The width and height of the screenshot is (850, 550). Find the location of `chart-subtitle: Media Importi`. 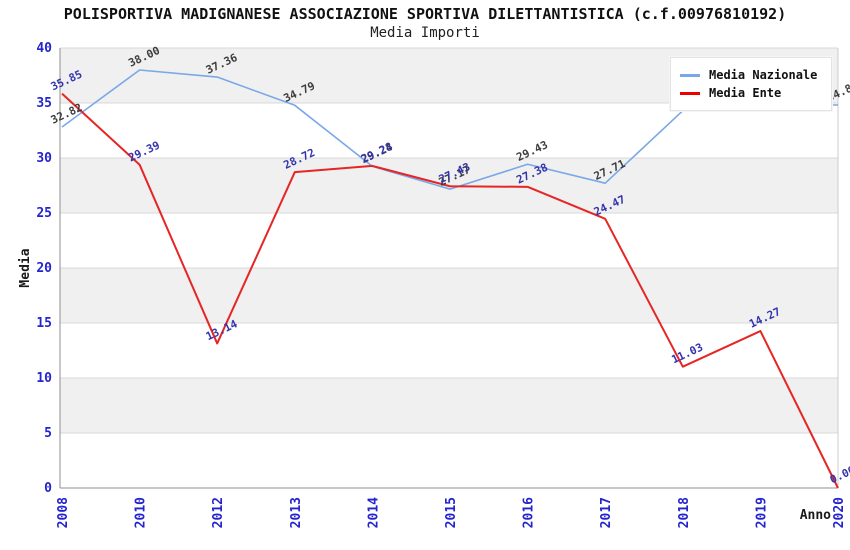

chart-subtitle: Media Importi is located at coordinates (425, 33).